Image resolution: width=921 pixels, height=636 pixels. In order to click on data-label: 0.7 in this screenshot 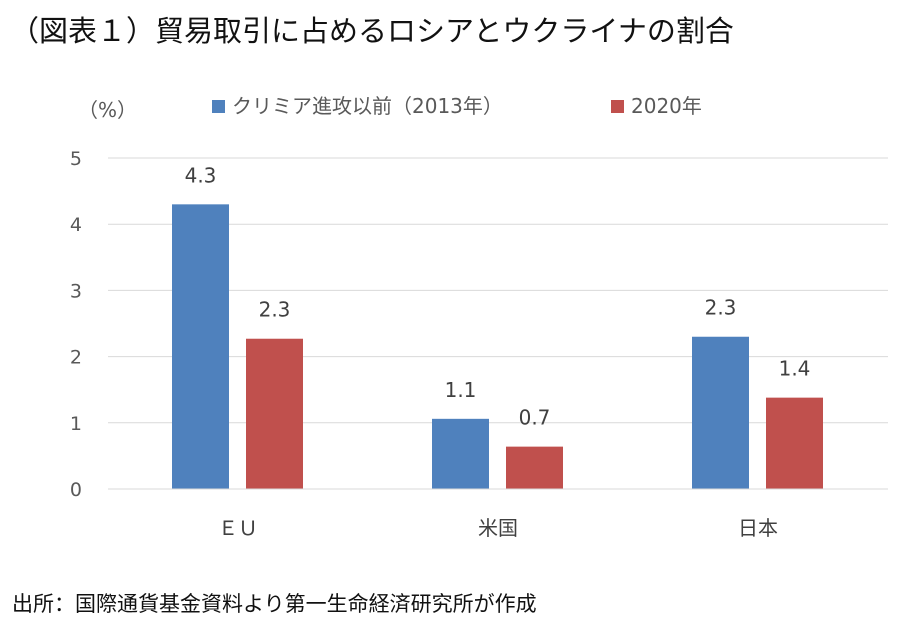, I will do `click(535, 418)`.